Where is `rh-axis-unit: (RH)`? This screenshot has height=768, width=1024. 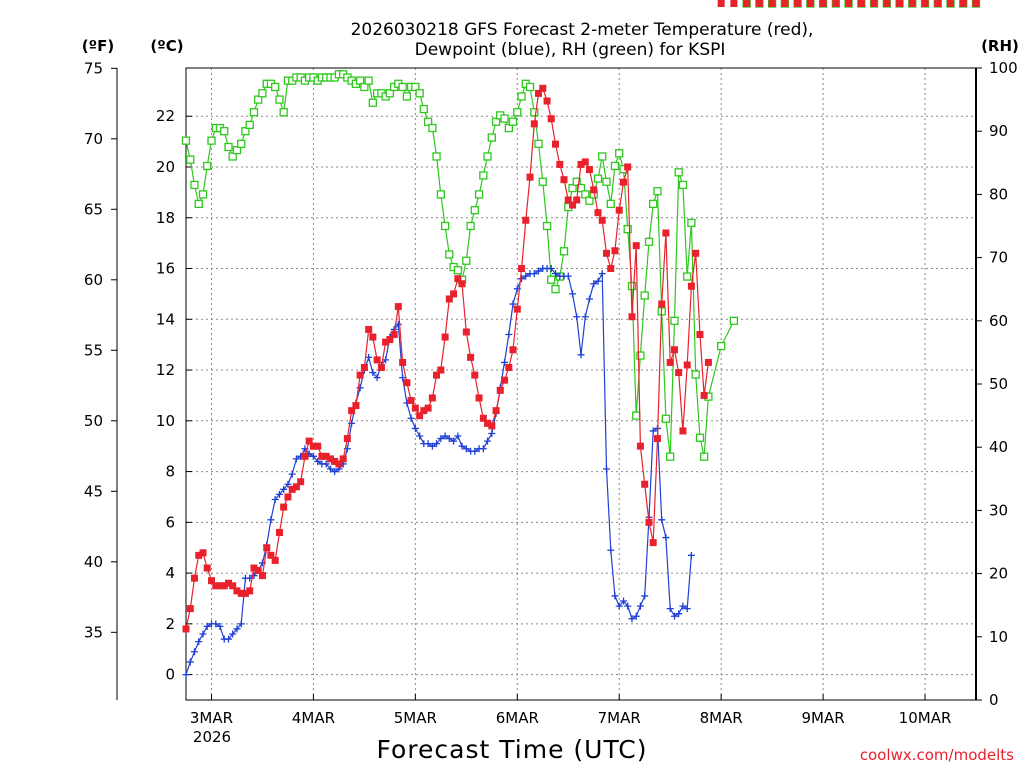 rh-axis-unit: (RH) is located at coordinates (1000, 46).